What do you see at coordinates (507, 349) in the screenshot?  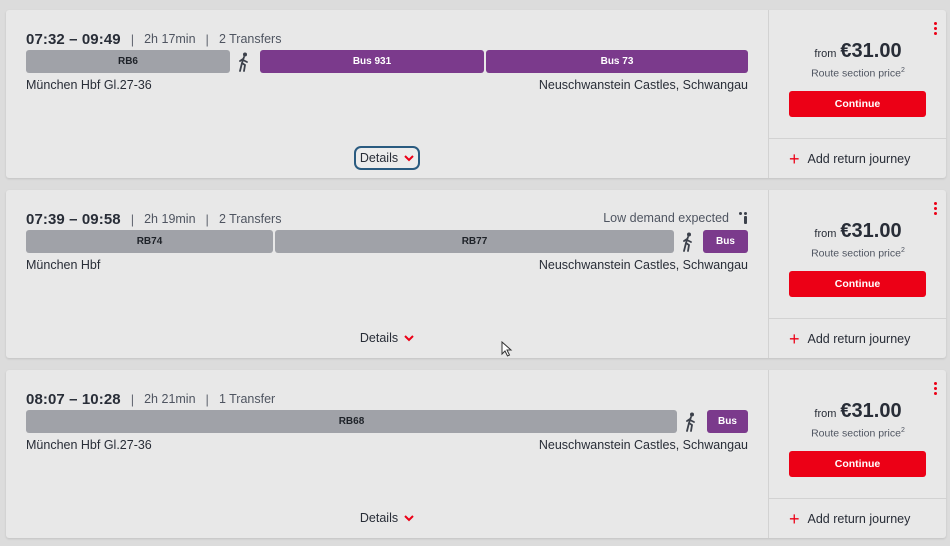 I see `mouse-cursor-icon` at bounding box center [507, 349].